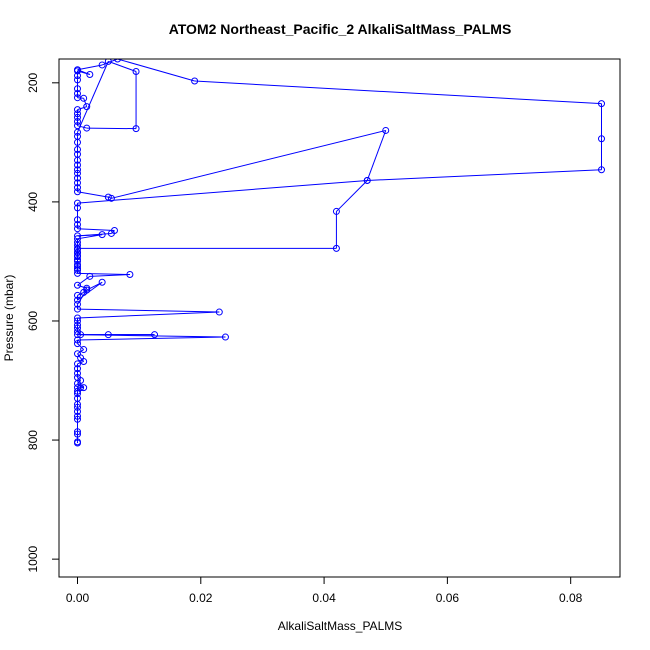  I want to click on x-tick-label: 0.06, so click(448, 598).